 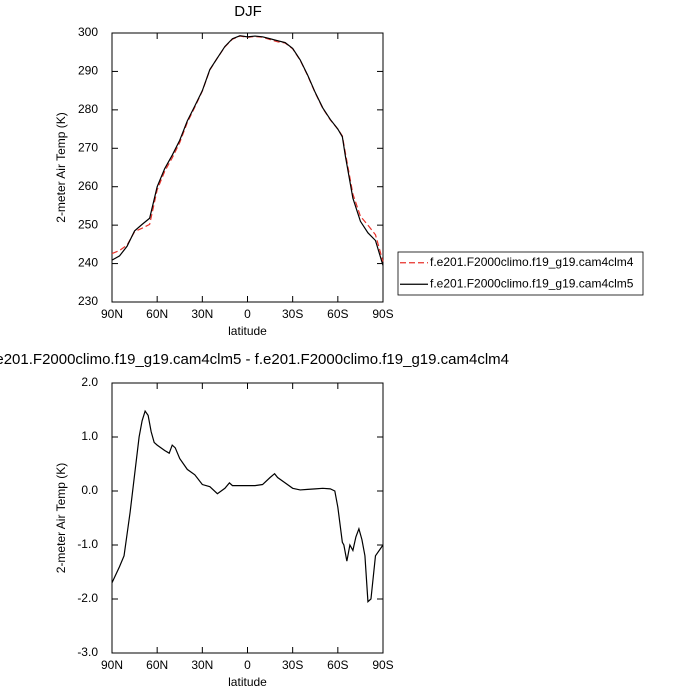 What do you see at coordinates (89, 490) in the screenshot?
I see `y-tick-label: 0.0` at bounding box center [89, 490].